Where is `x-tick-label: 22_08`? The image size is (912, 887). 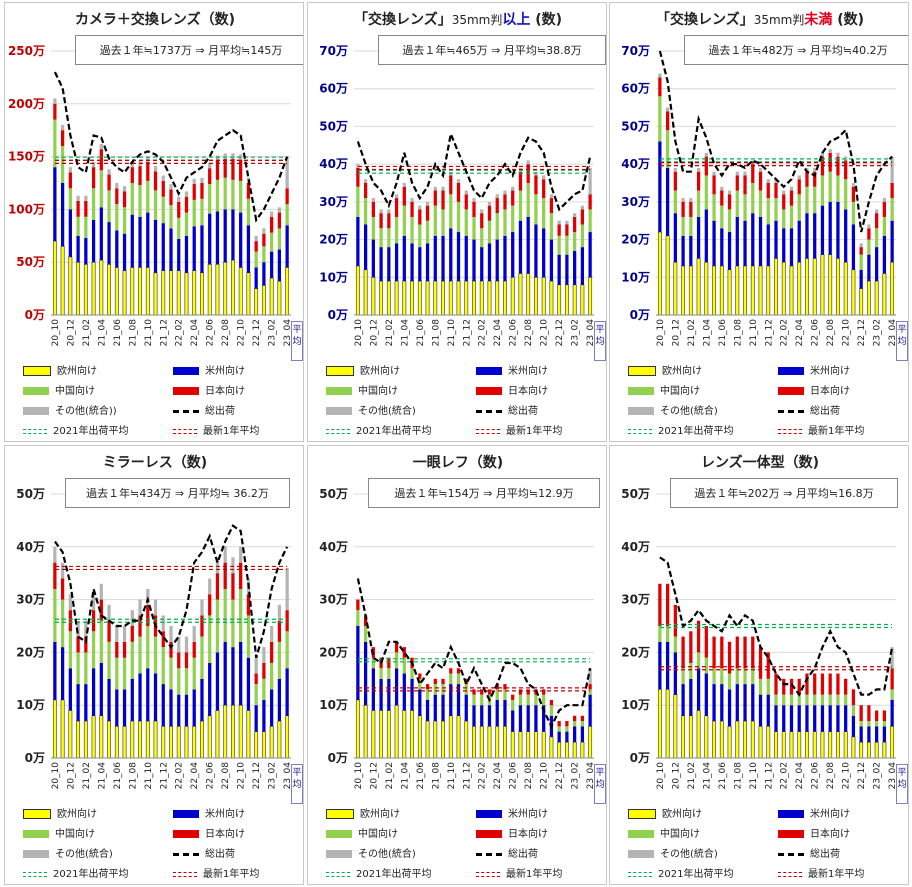 x-tick-label: 22_08 is located at coordinates (831, 333).